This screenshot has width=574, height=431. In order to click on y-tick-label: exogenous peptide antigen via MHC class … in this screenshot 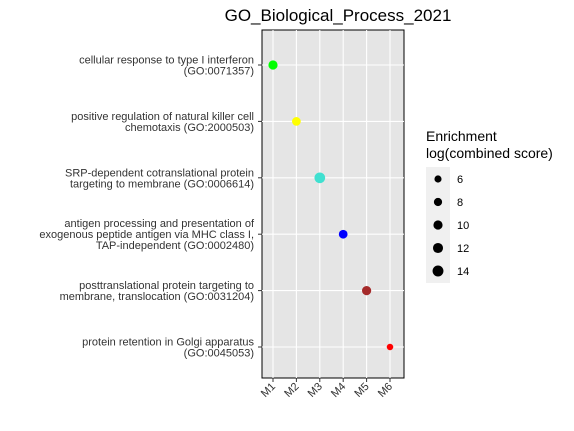, I will do `click(146, 235)`.